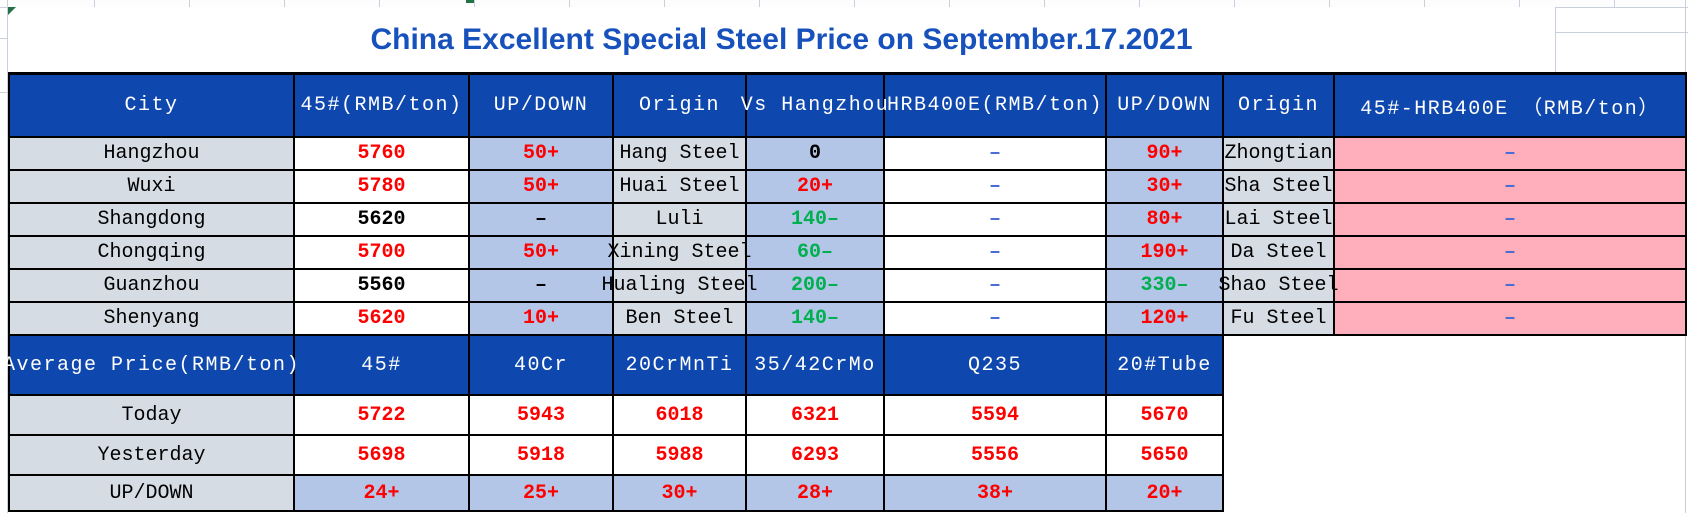  I want to click on row-label-cell: UP/DOWN, so click(152, 494).